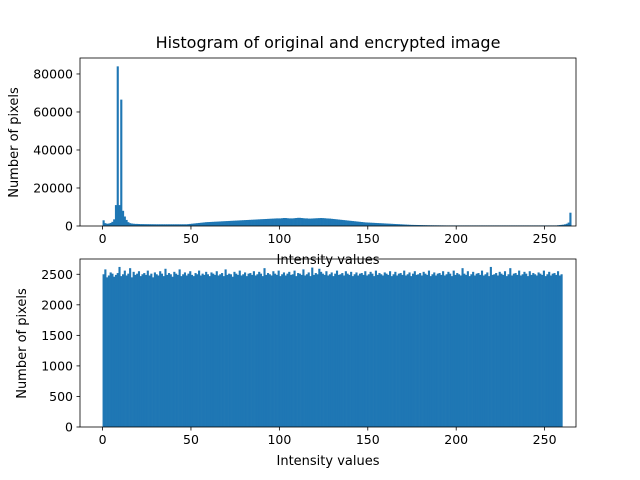  I want to click on y-tick-label: 0, so click(69, 226).